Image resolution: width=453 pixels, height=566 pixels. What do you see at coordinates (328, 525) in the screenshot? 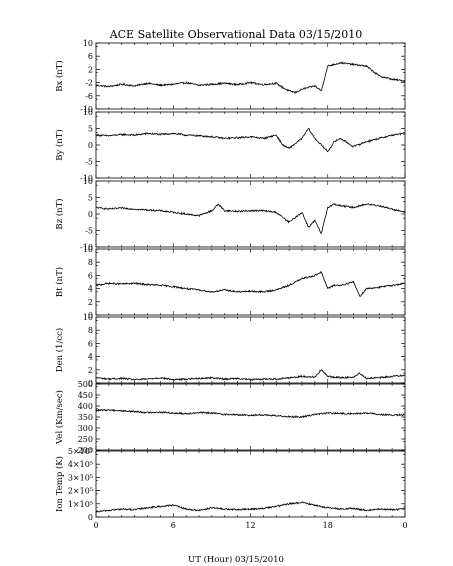
I see `x-tick-label: 18` at bounding box center [328, 525].